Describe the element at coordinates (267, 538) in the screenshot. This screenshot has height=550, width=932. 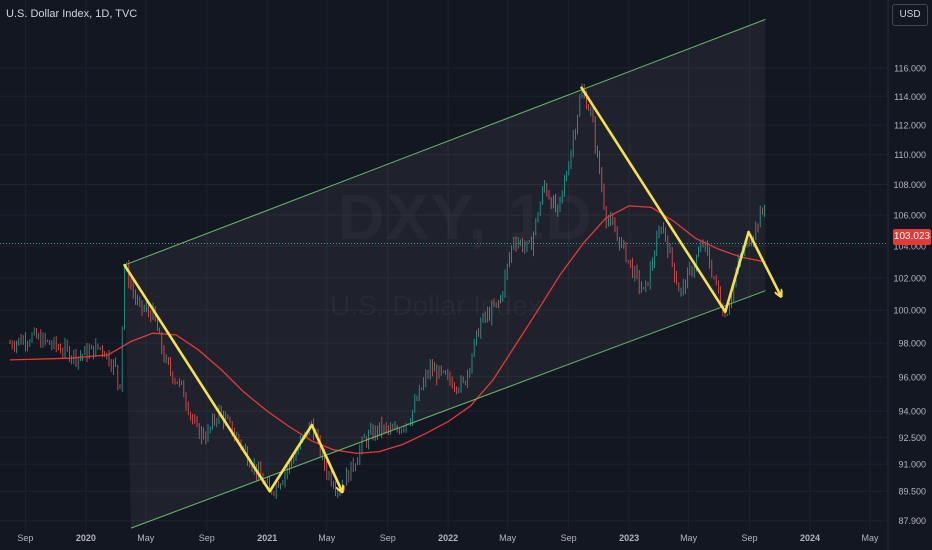
I see `x-tick-label: 2021` at that location.